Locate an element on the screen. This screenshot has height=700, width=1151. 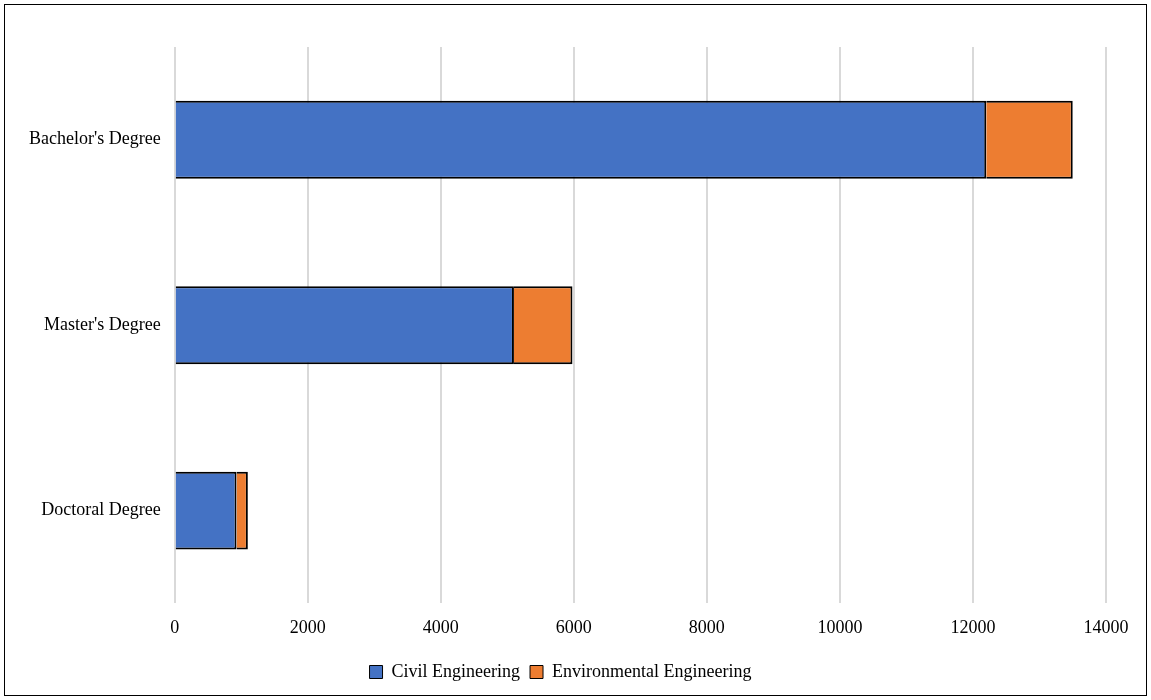
x-tick-label: 8000 is located at coordinates (706, 626).